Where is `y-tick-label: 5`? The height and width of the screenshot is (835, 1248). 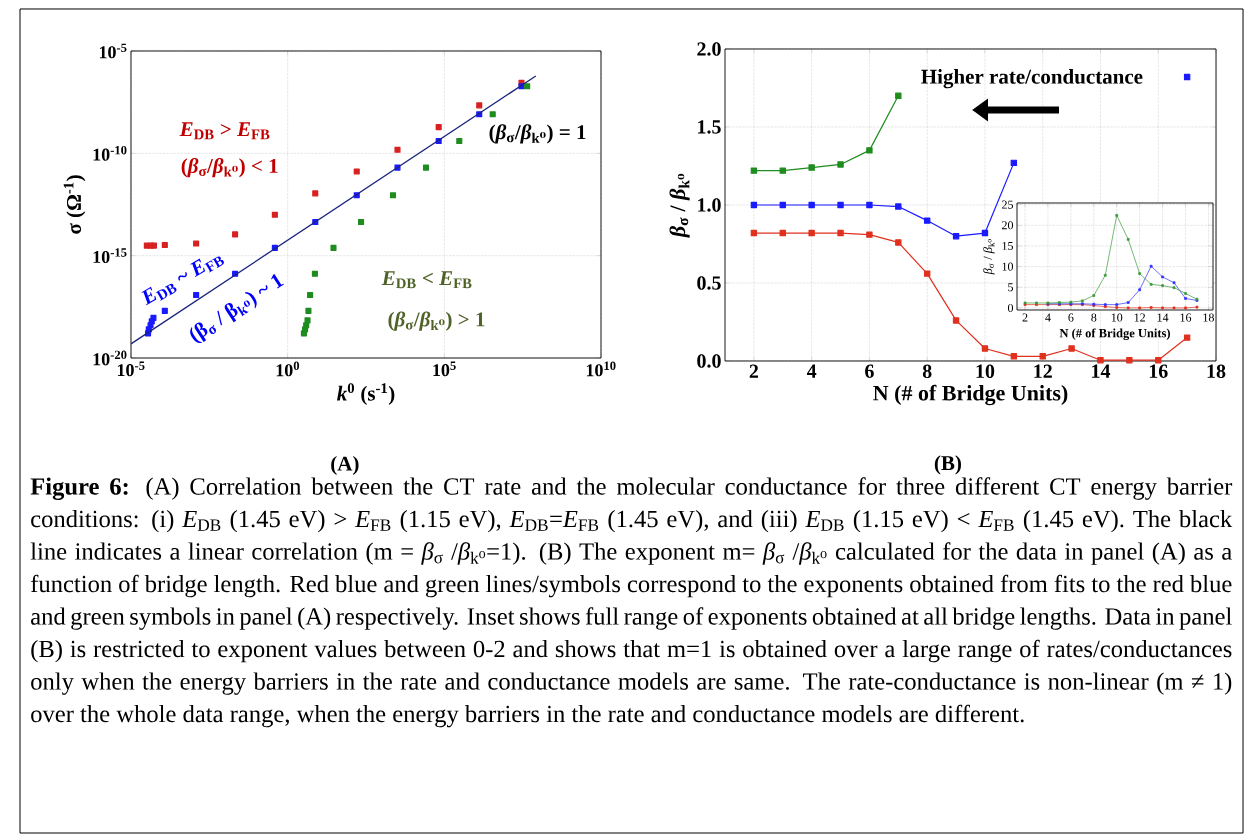
y-tick-label: 5 is located at coordinates (1011, 287).